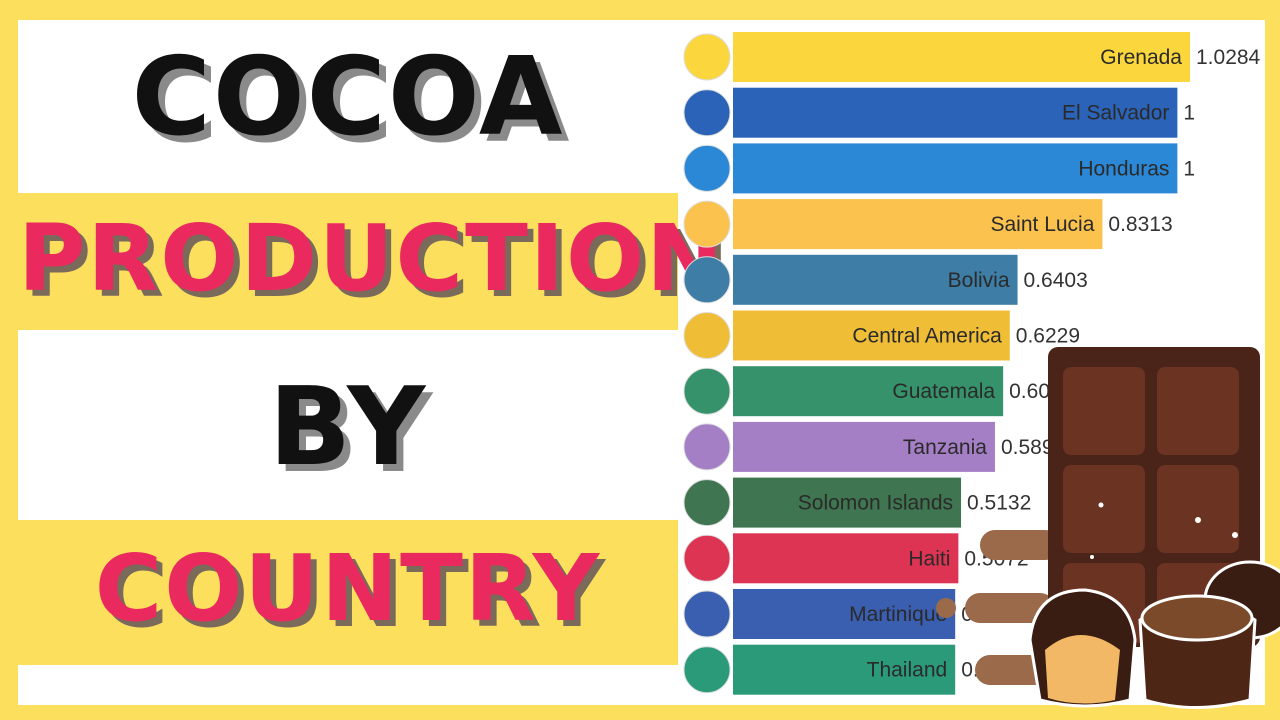 The height and width of the screenshot is (720, 1280). What do you see at coordinates (707, 670) in the screenshot?
I see `thailand-flag-icon` at bounding box center [707, 670].